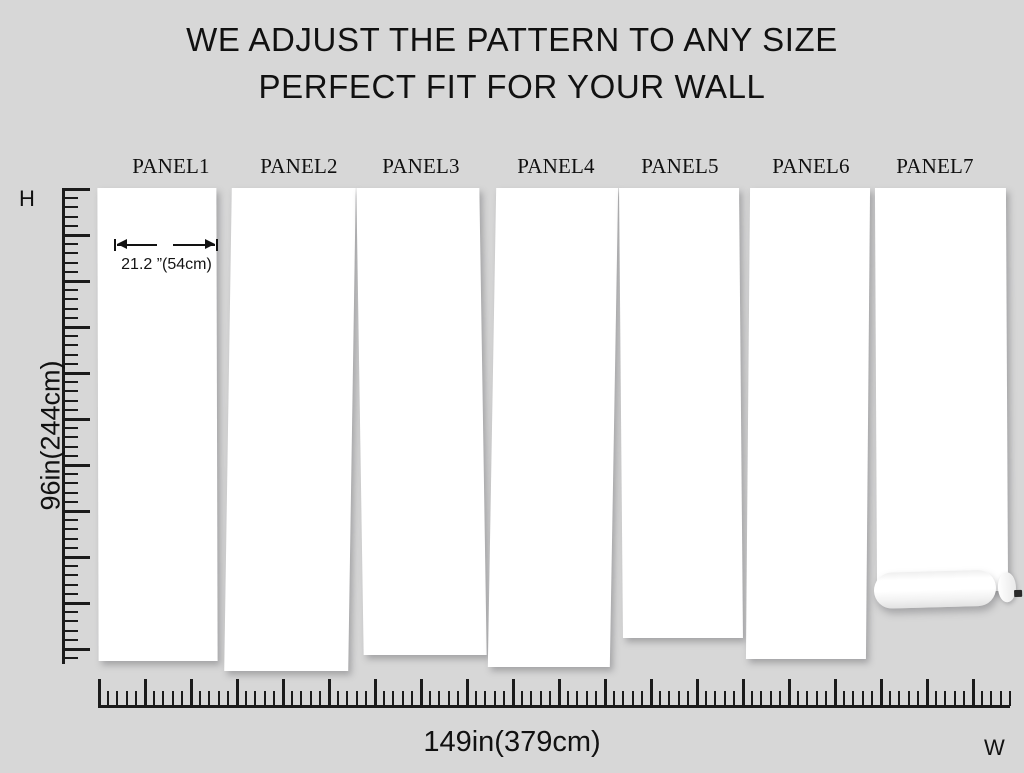 The image size is (1024, 773). I want to click on arrow-left-icon, so click(122, 244).